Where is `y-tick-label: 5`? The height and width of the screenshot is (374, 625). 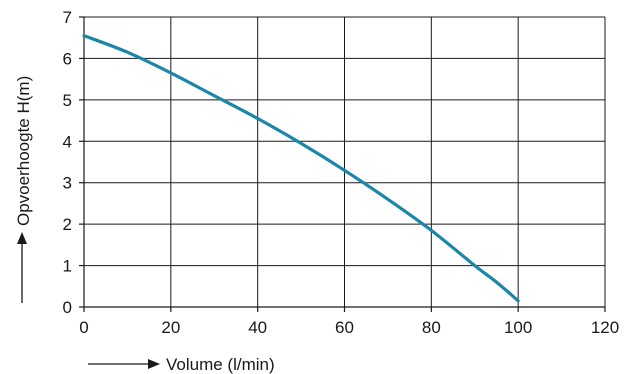
y-tick-label: 5 is located at coordinates (67, 100).